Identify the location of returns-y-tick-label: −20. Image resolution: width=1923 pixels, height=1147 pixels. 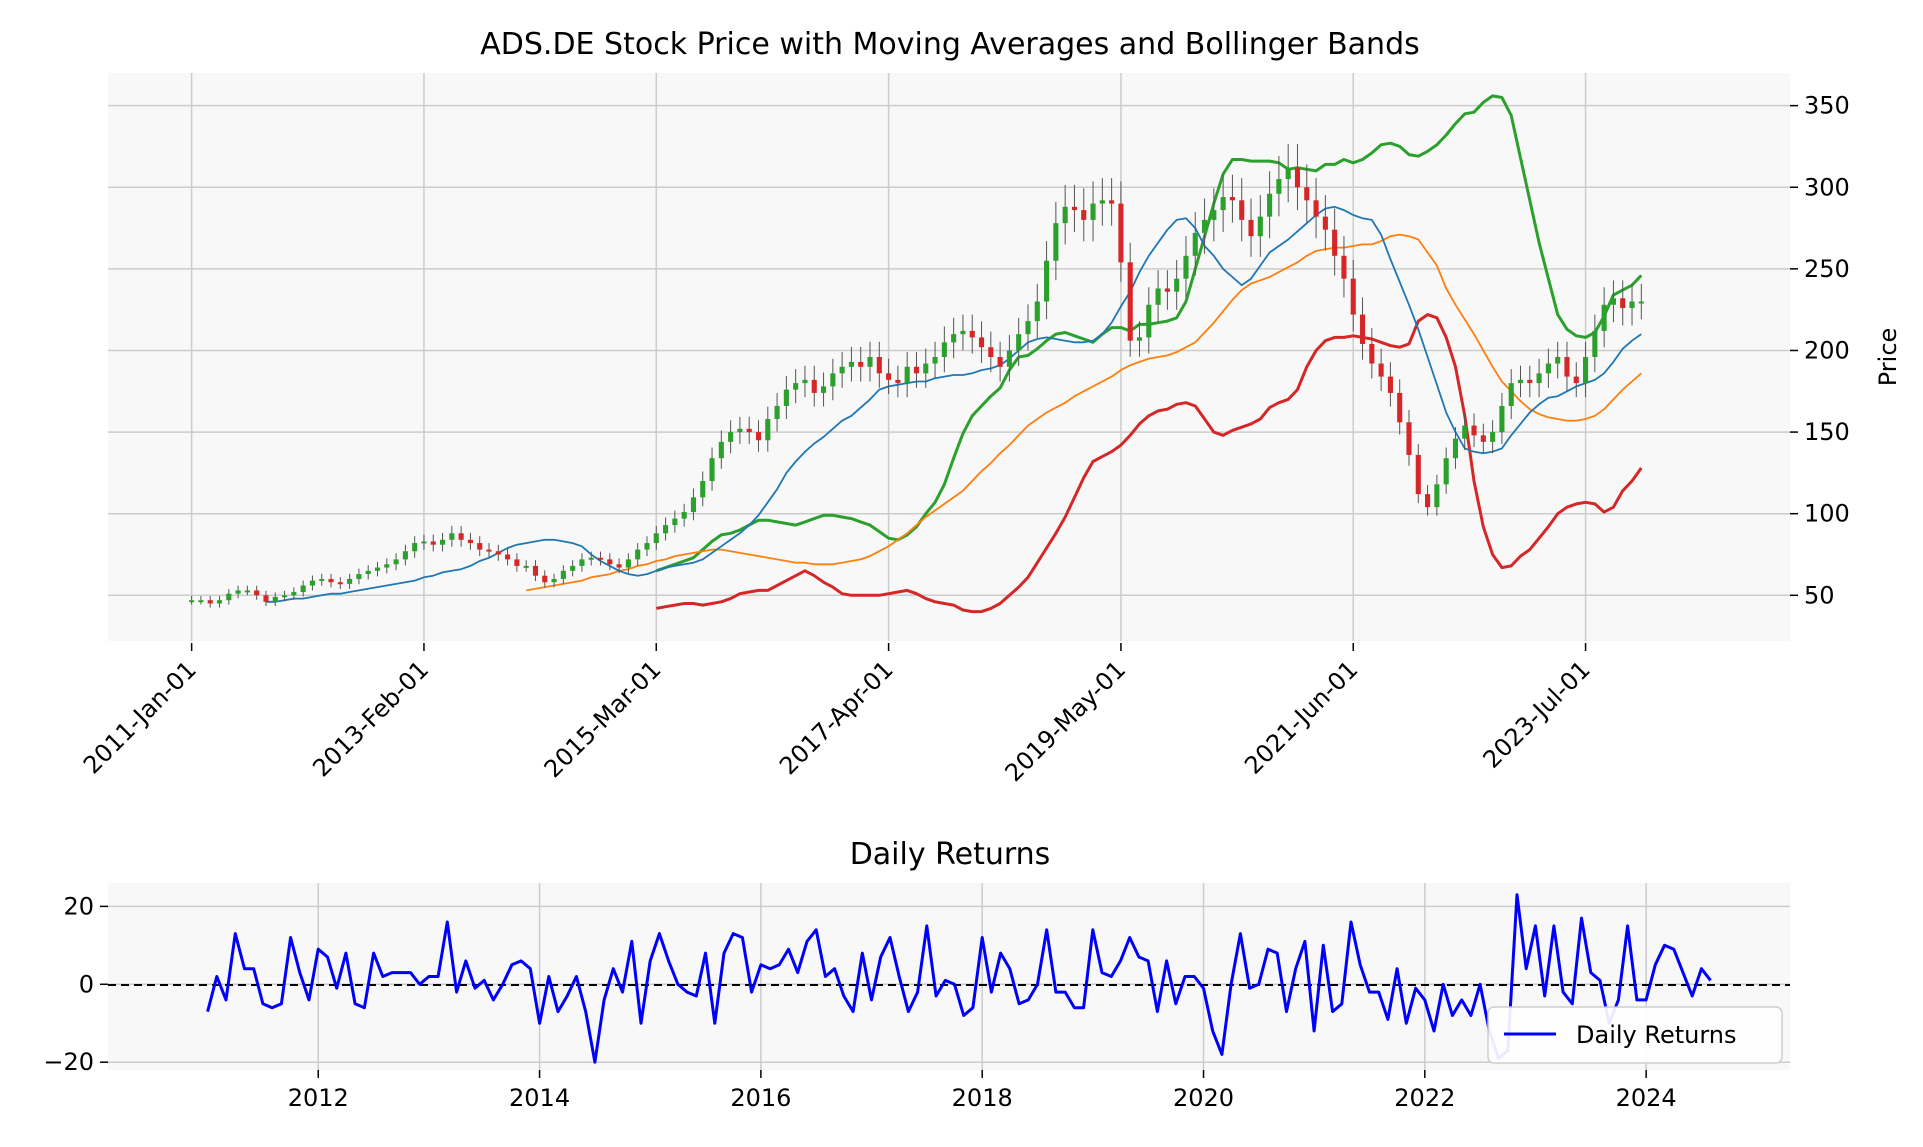
(68, 1062).